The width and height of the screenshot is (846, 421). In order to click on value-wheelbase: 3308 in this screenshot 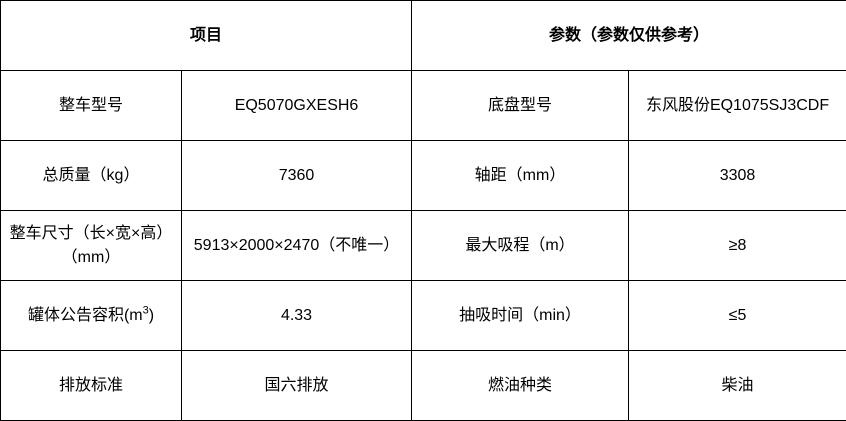, I will do `click(737, 175)`.